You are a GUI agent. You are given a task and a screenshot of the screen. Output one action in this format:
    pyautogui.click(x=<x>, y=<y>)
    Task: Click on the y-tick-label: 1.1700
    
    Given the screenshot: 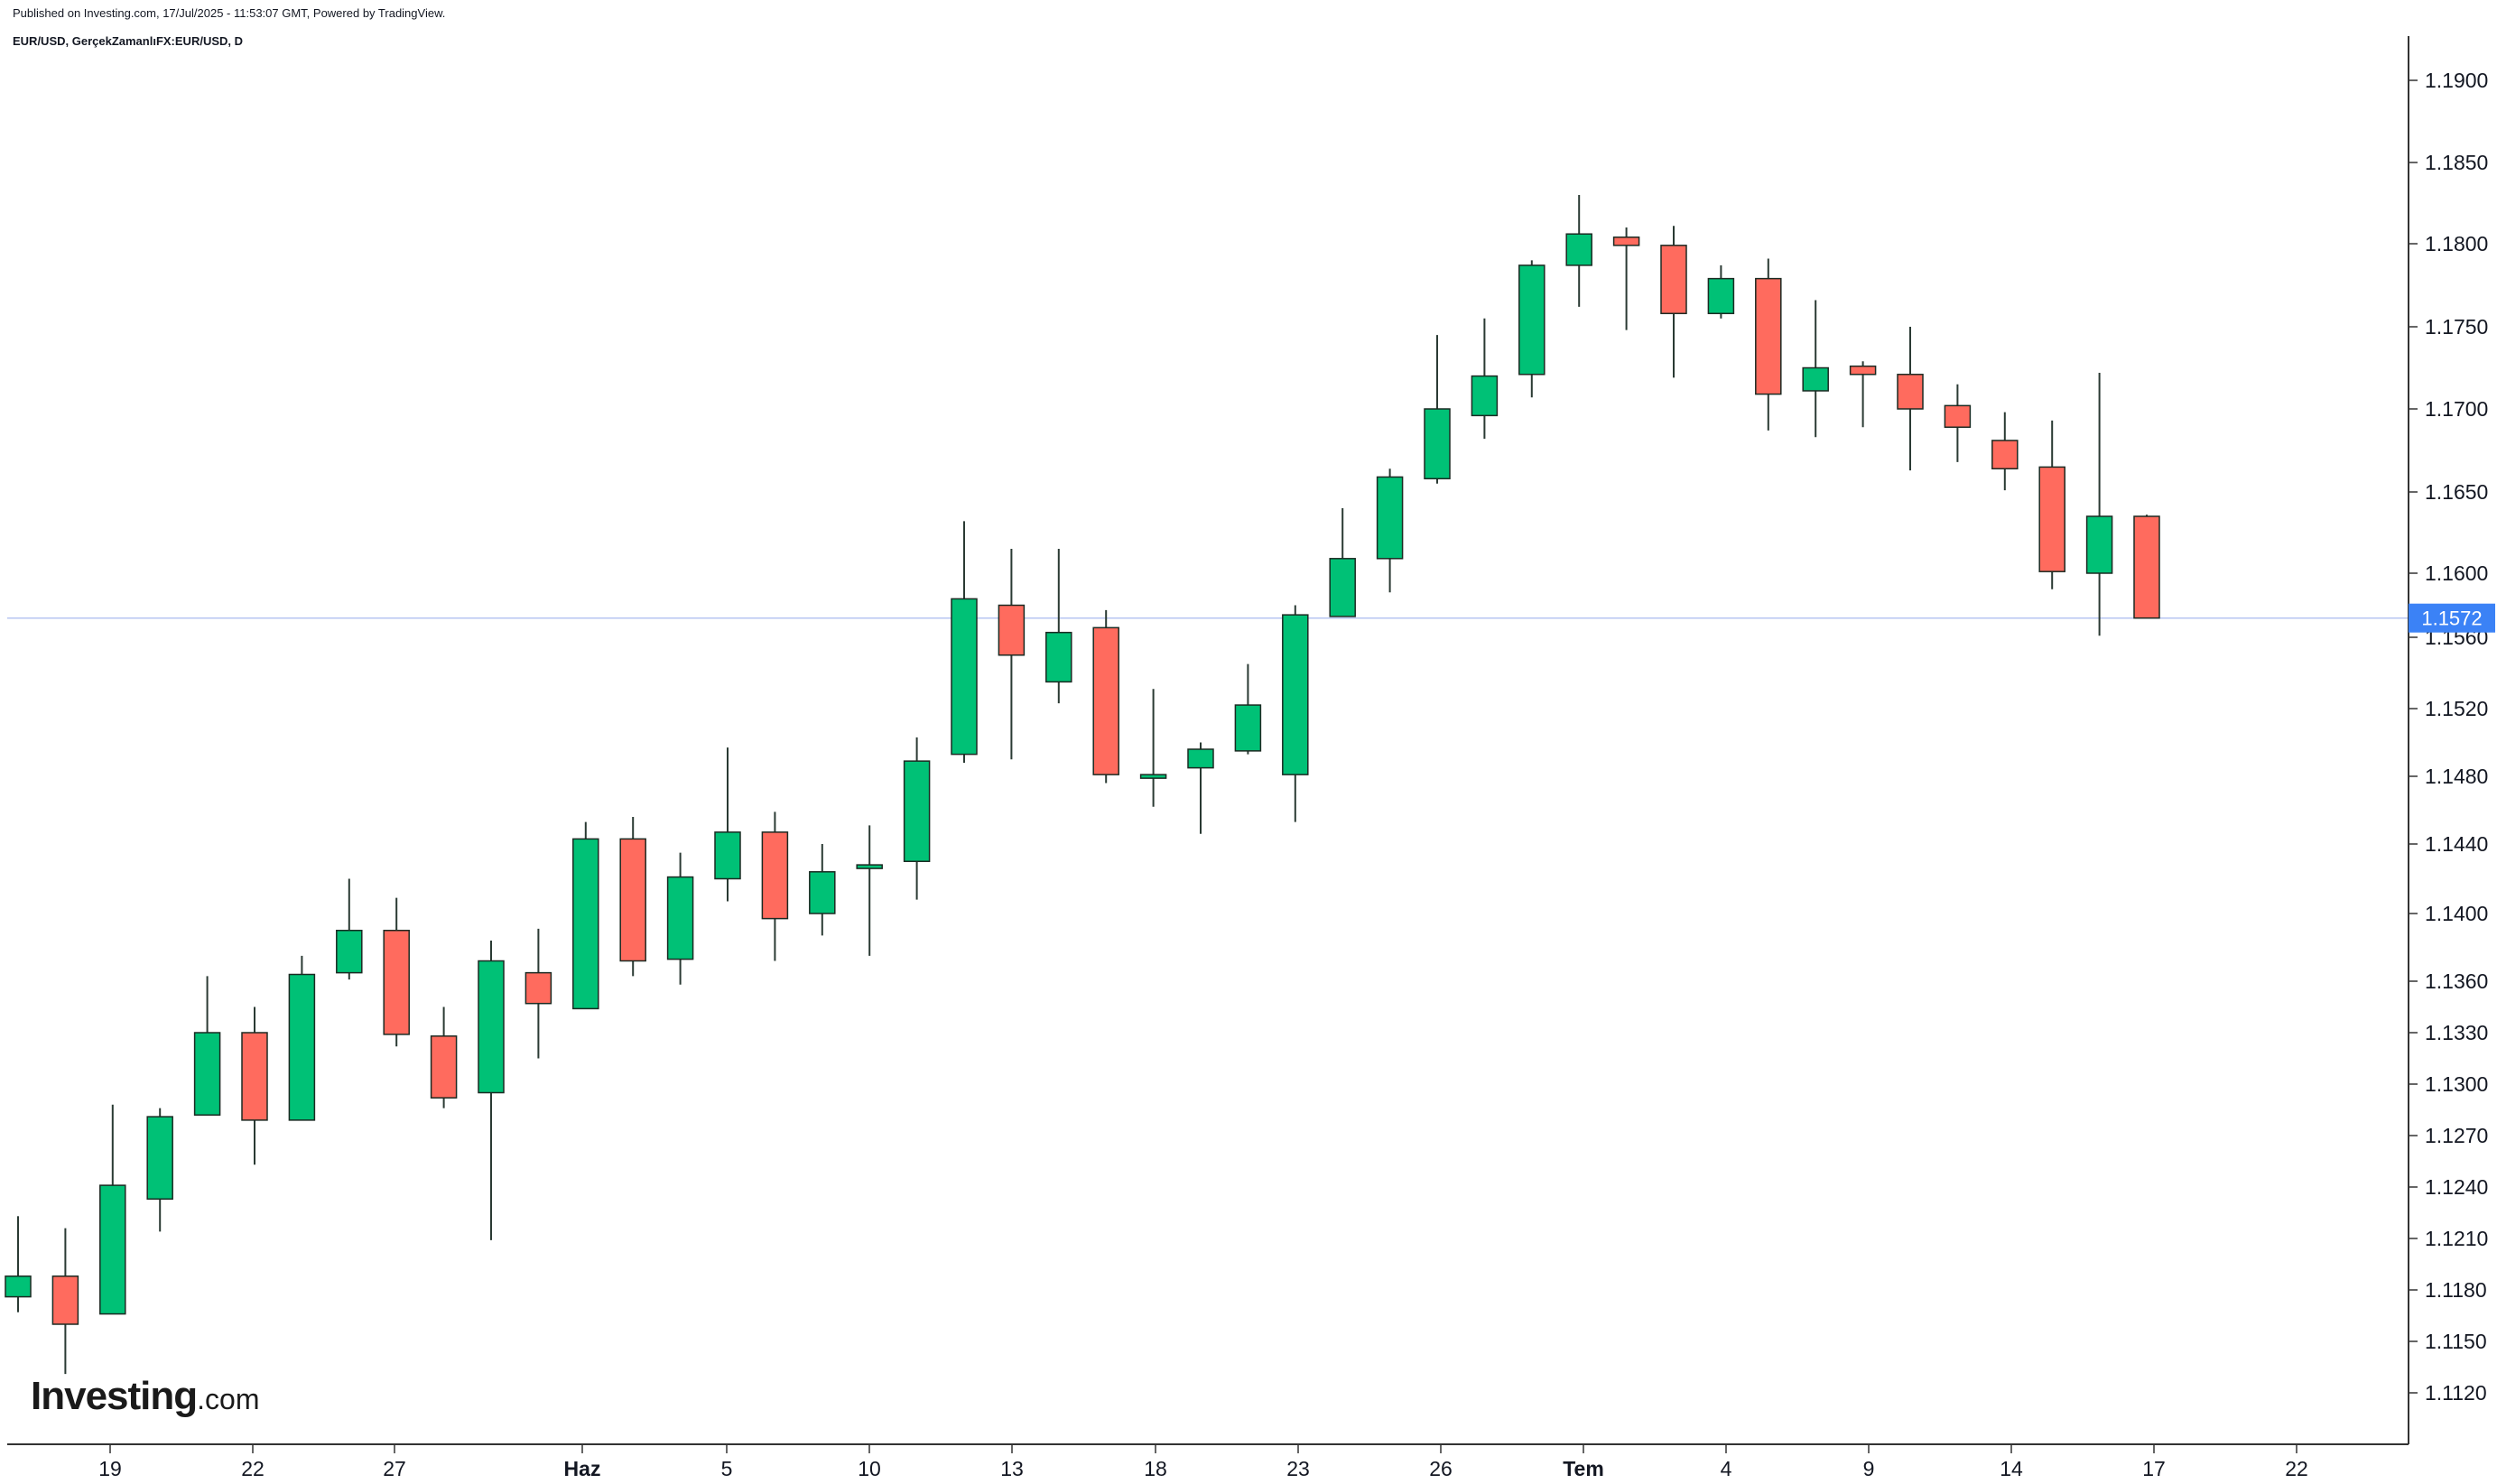 What is the action you would take?
    pyautogui.click(x=2457, y=409)
    